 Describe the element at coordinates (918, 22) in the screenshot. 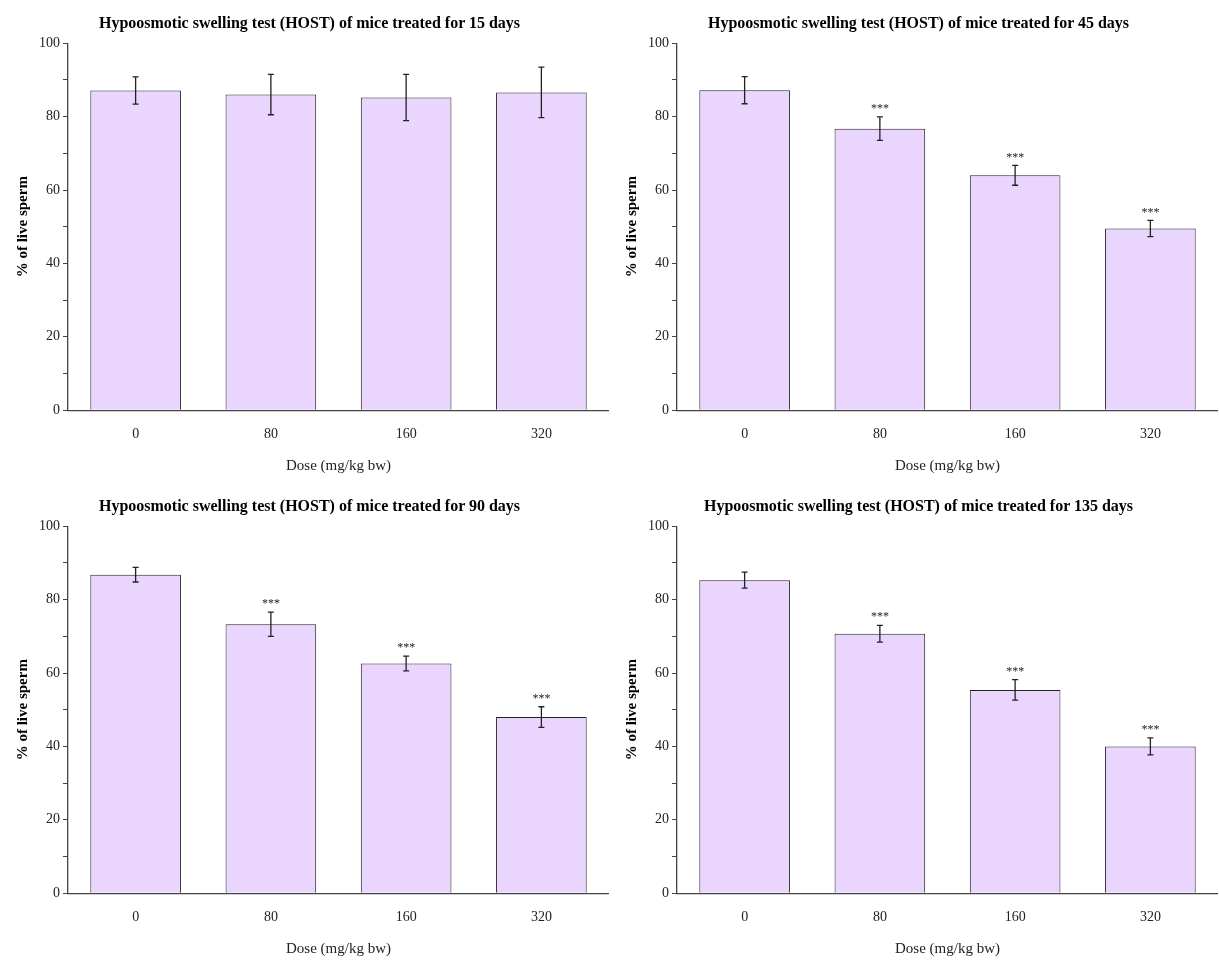

I see `chart-title: Hypoosmotic swelling test (HOST) of mice treated for 45 days` at that location.